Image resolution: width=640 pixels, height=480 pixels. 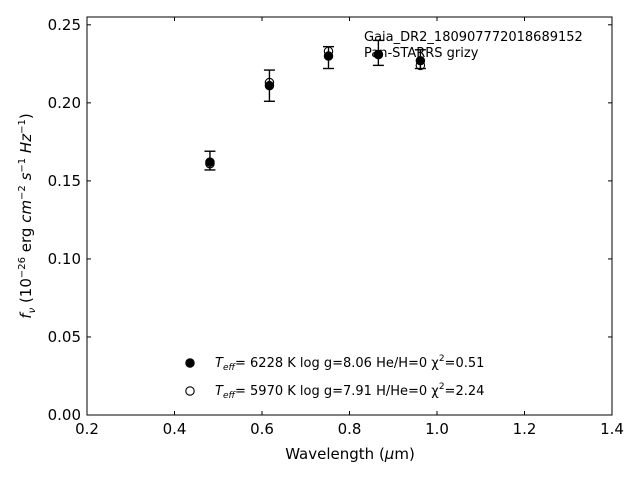 I want to click on y-tick-label: 0.10, so click(x=64, y=259).